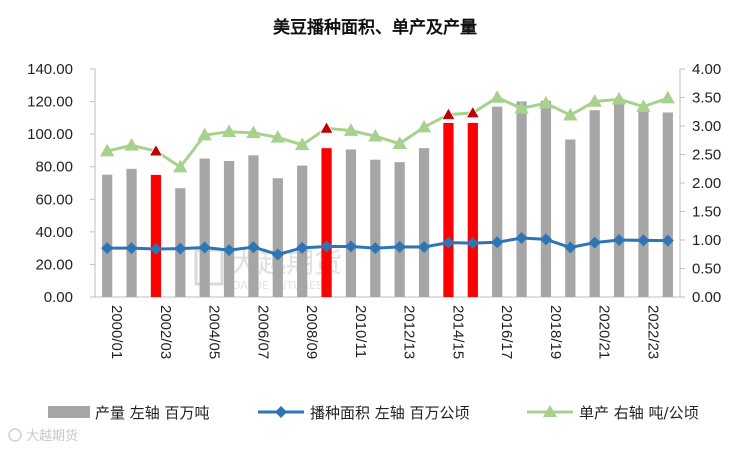 Image resolution: width=750 pixels, height=450 pixels. I want to click on legend-label-yield: 单产 右轴 吨/公顷, so click(639, 413).